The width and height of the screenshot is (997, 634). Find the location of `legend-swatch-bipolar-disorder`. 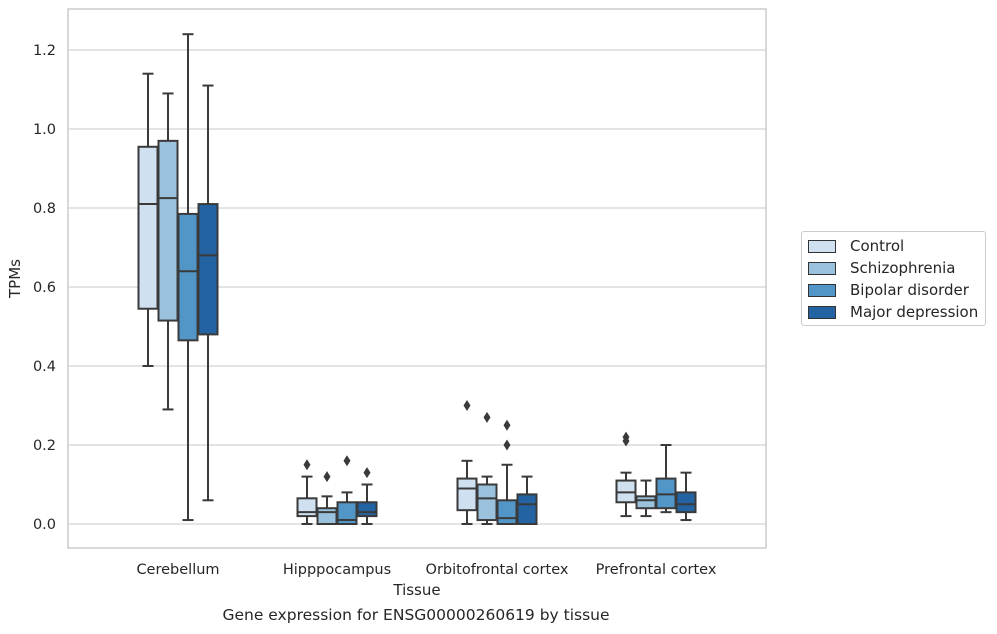

legend-swatch-bipolar-disorder is located at coordinates (822, 290).